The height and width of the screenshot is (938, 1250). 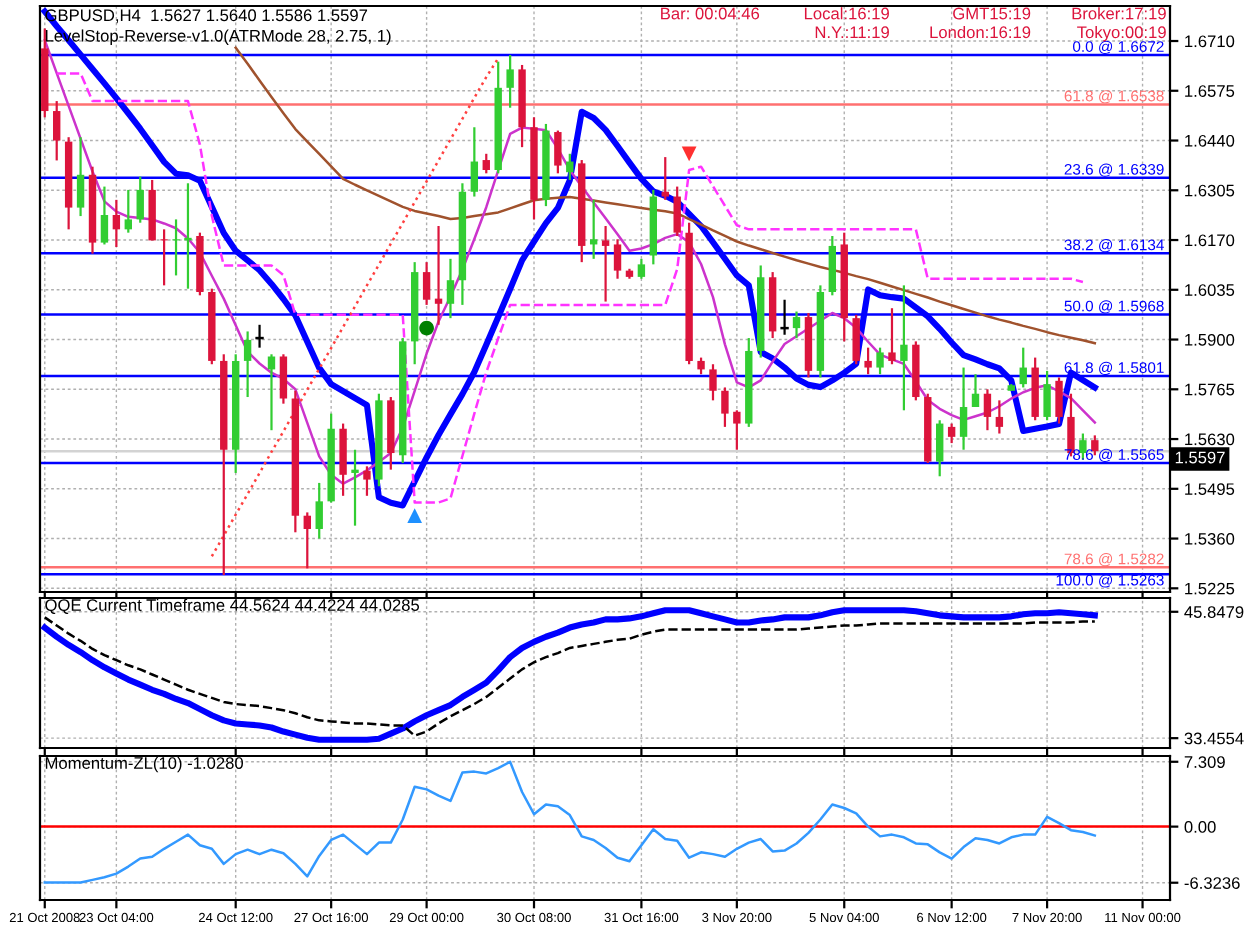 What do you see at coordinates (1210, 389) in the screenshot?
I see `y-tick-label: 1.5765` at bounding box center [1210, 389].